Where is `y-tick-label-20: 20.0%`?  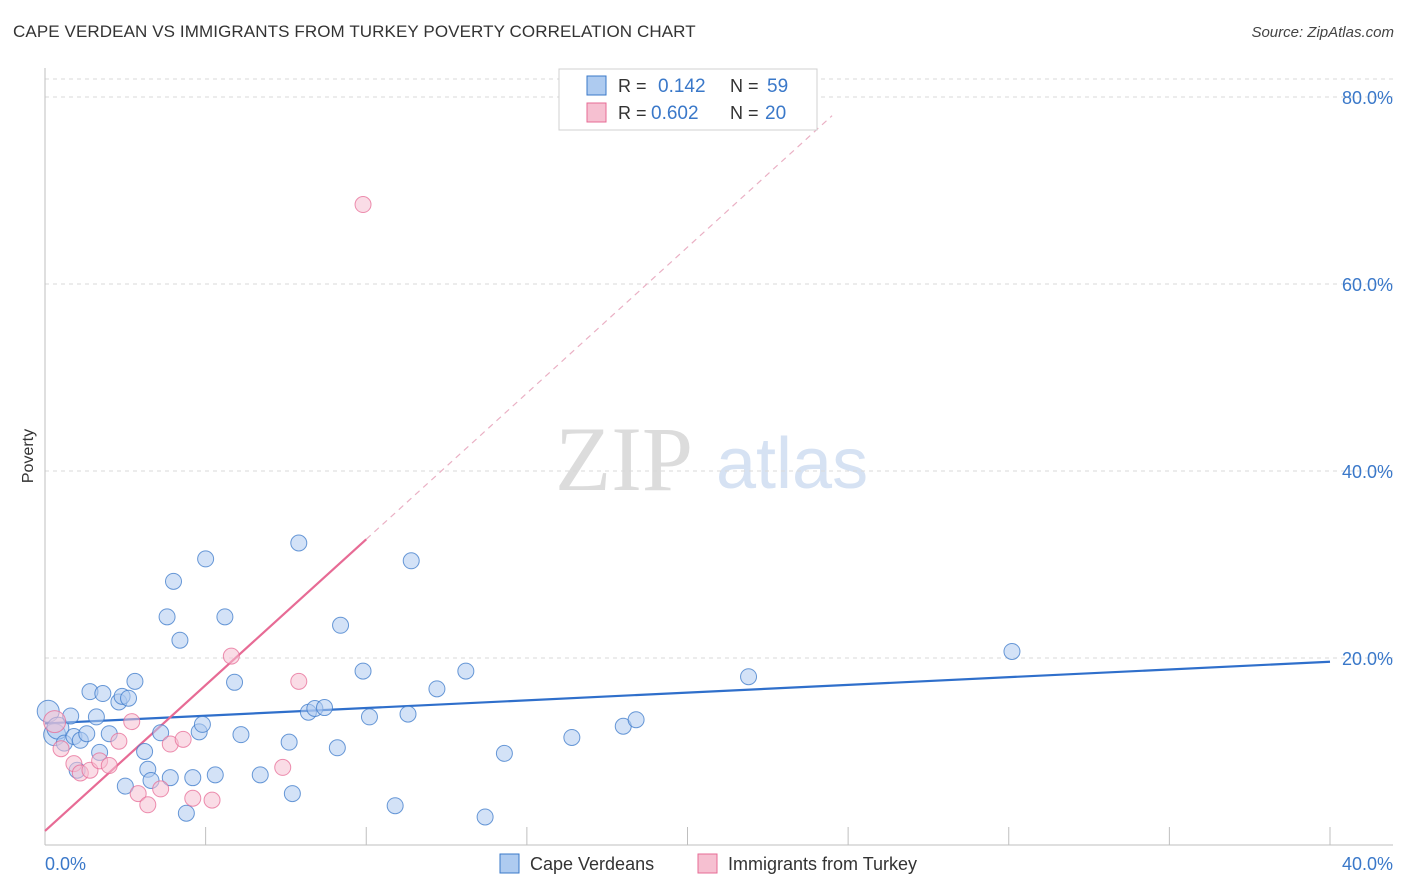
y-tick-label-20: 20.0% is located at coordinates (1367, 659).